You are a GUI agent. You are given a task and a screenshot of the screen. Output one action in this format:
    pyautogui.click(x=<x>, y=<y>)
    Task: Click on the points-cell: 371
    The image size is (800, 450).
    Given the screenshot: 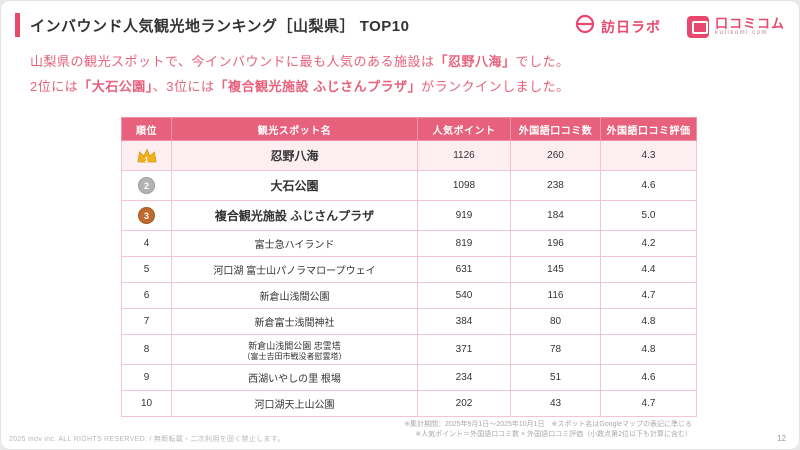 What is the action you would take?
    pyautogui.click(x=464, y=349)
    